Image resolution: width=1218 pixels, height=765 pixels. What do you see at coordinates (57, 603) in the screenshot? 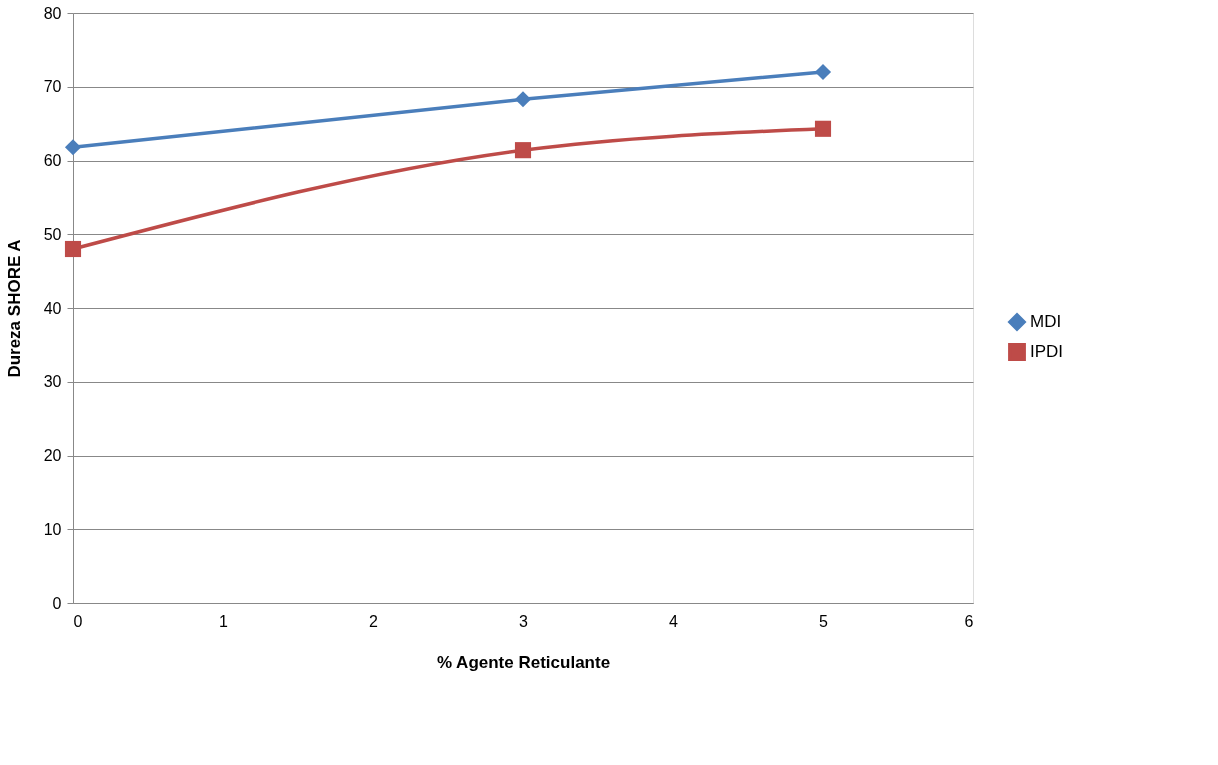
I see `y-tick-label: 0` at bounding box center [57, 603].